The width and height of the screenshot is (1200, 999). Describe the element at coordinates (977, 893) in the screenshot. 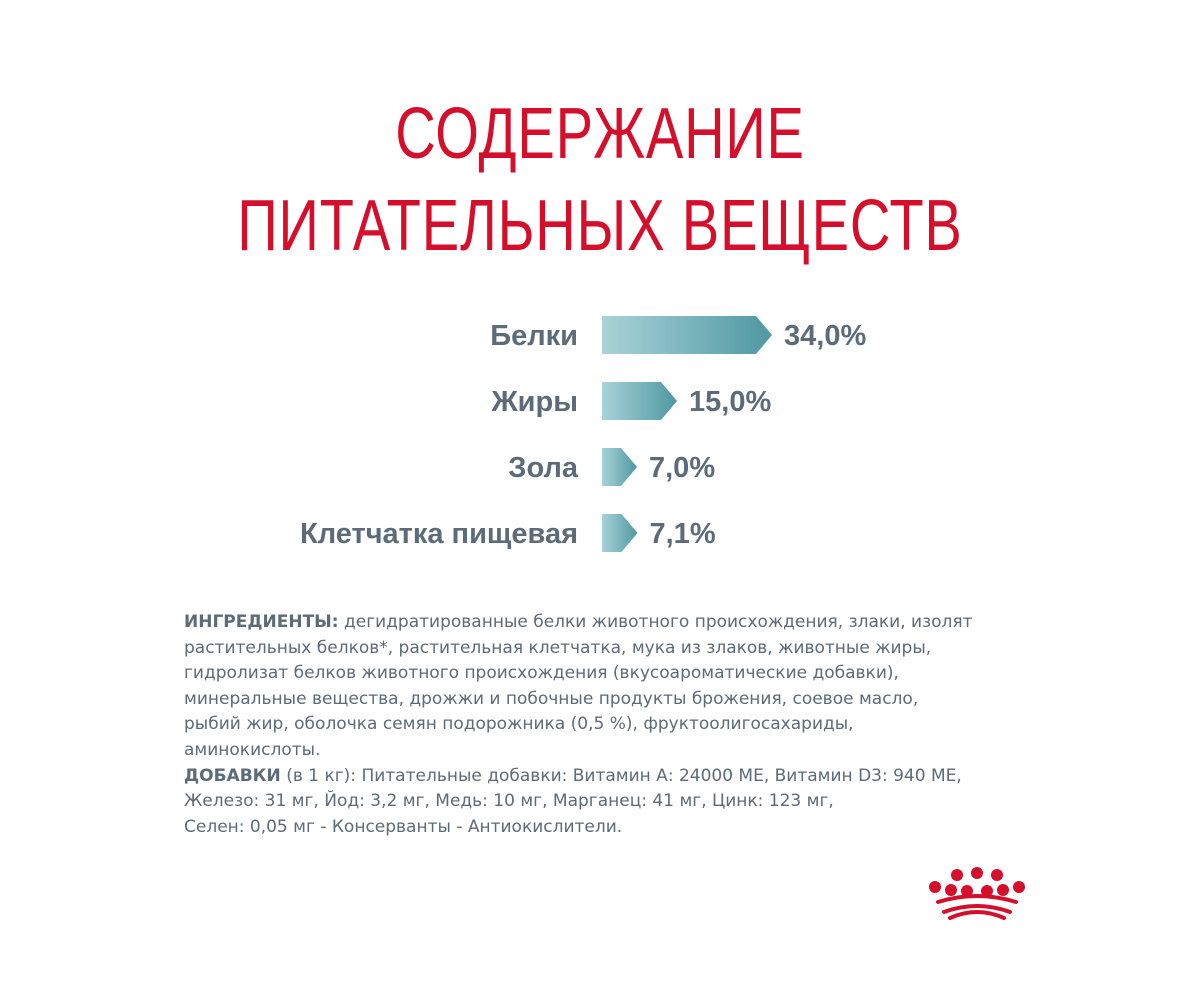

I see `crown-icon` at that location.